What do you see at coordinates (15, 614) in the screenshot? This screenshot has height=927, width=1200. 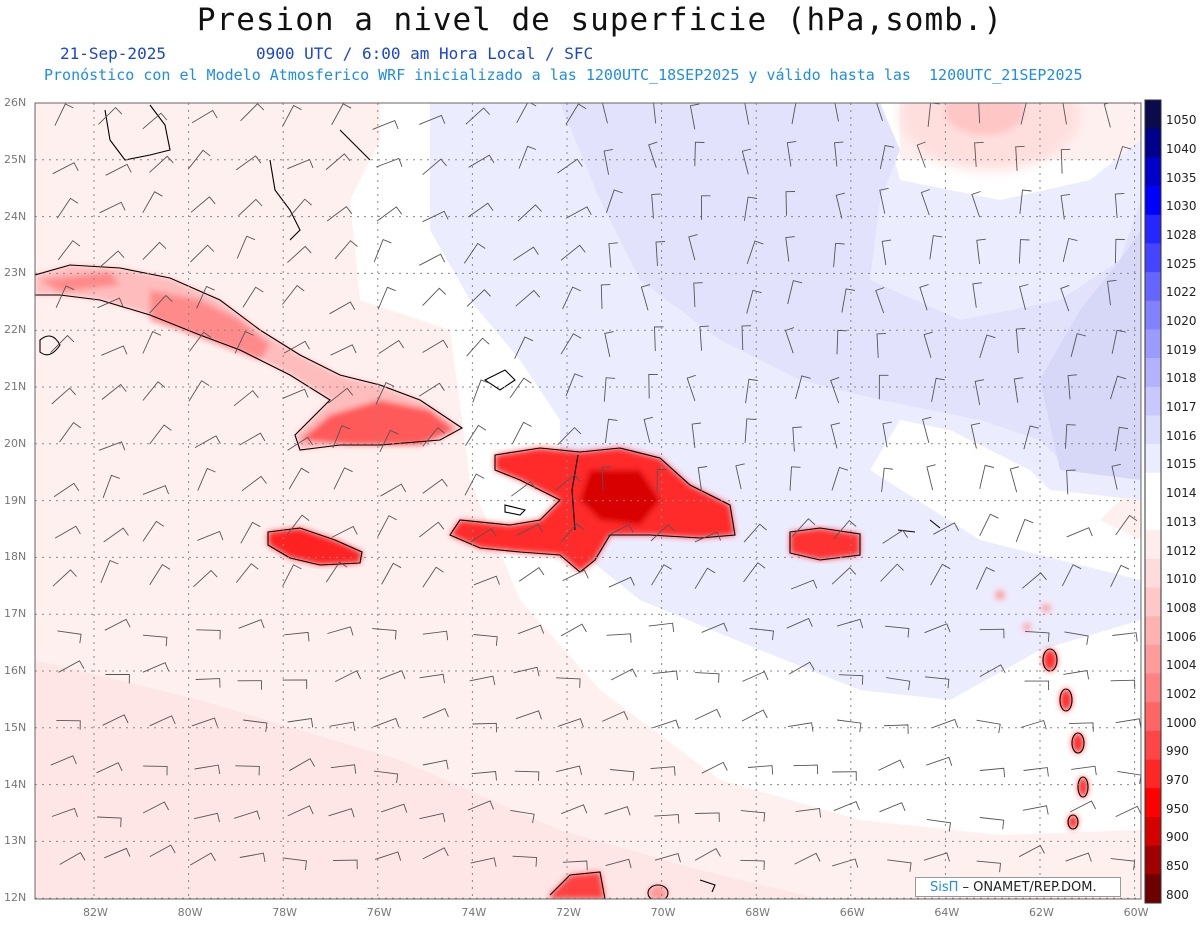 I see `lat-label: 17N` at bounding box center [15, 614].